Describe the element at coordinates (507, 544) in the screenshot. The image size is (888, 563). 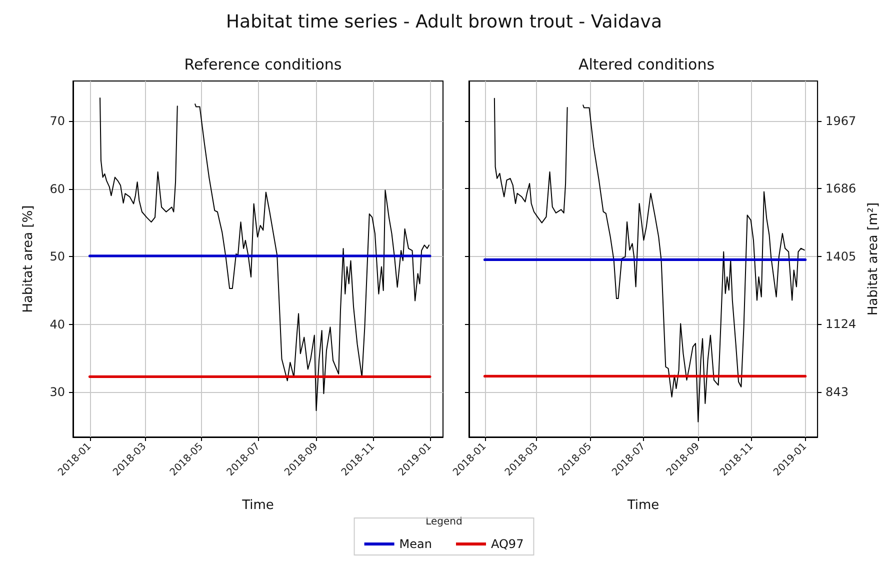
I see `legend-label: AQ97` at that location.